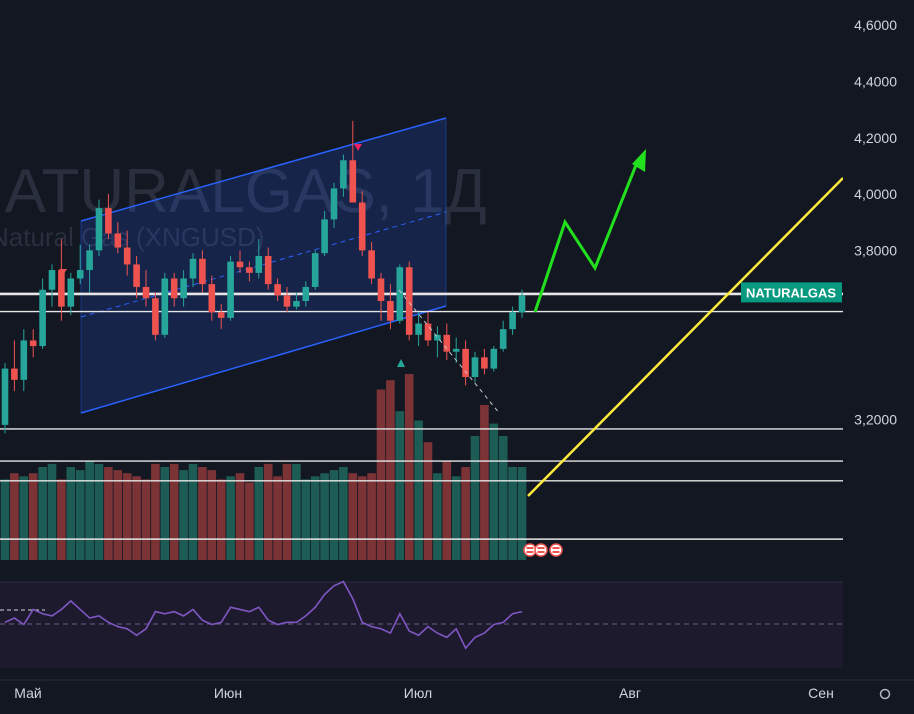 This screenshot has width=914, height=714. What do you see at coordinates (878, 340) in the screenshot?
I see `price-axis: 4,6000 4,4000 4,2000 4,0000 3,8000 3,2000` at bounding box center [878, 340].